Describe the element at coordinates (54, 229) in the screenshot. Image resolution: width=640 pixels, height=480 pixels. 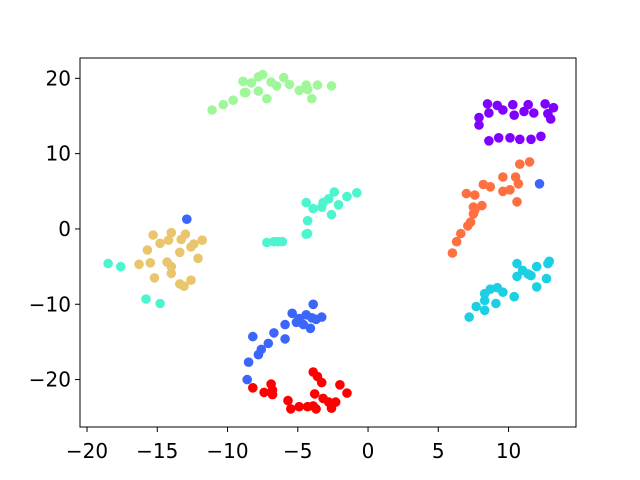
I see `y-axis: −20 −10 0 10 20` at that location.